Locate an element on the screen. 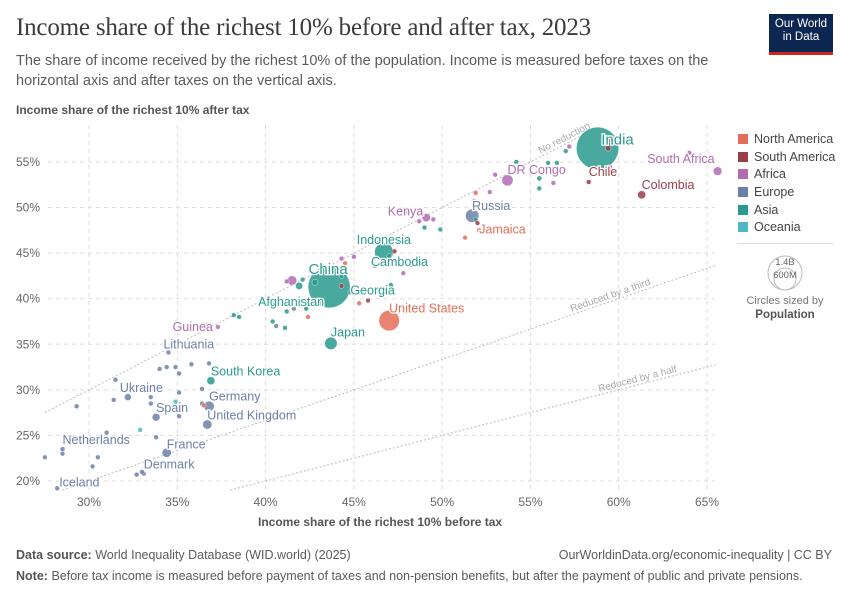 The width and height of the screenshot is (850, 600). size-caption: Circles sized by is located at coordinates (785, 301).